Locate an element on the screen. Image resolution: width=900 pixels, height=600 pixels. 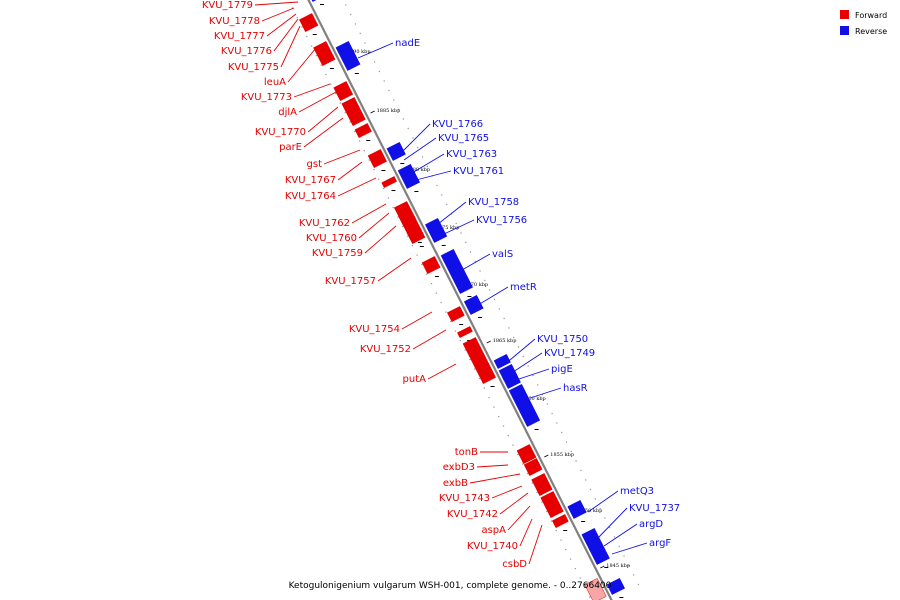
reverse-gene-label: KVU_1750 is located at coordinates (562, 339).